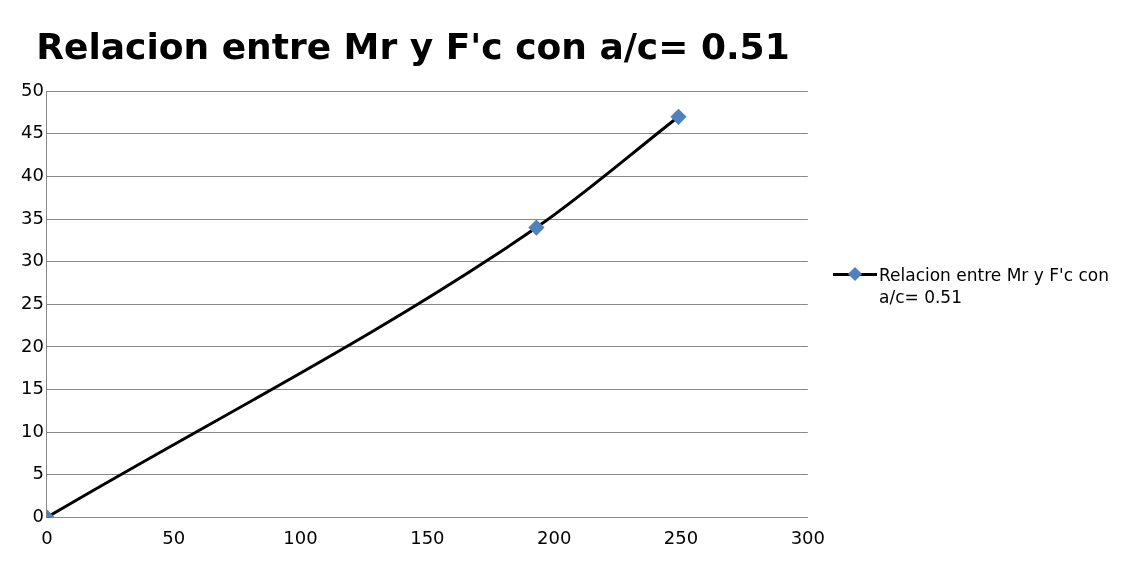 The height and width of the screenshot is (571, 1147). I want to click on y-tick-label: 20, so click(32, 345).